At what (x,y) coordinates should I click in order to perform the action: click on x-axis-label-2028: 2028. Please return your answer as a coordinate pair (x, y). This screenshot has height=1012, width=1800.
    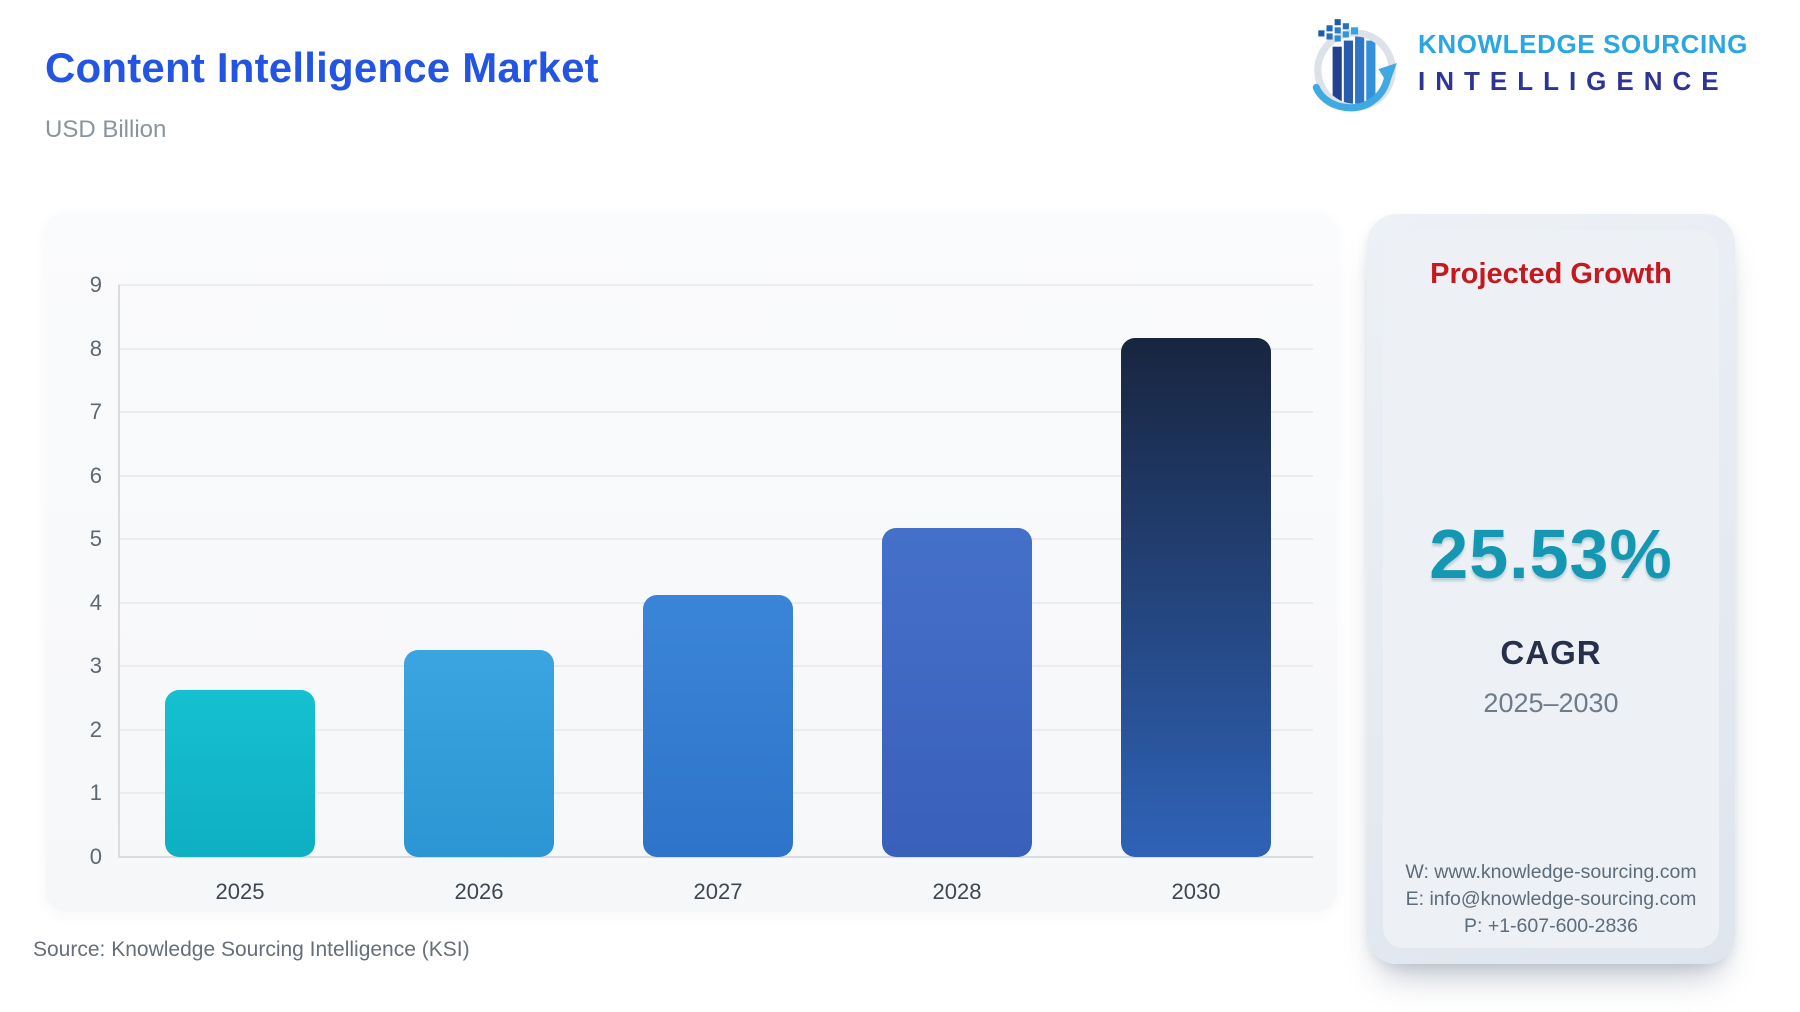
    Looking at the image, I should click on (957, 891).